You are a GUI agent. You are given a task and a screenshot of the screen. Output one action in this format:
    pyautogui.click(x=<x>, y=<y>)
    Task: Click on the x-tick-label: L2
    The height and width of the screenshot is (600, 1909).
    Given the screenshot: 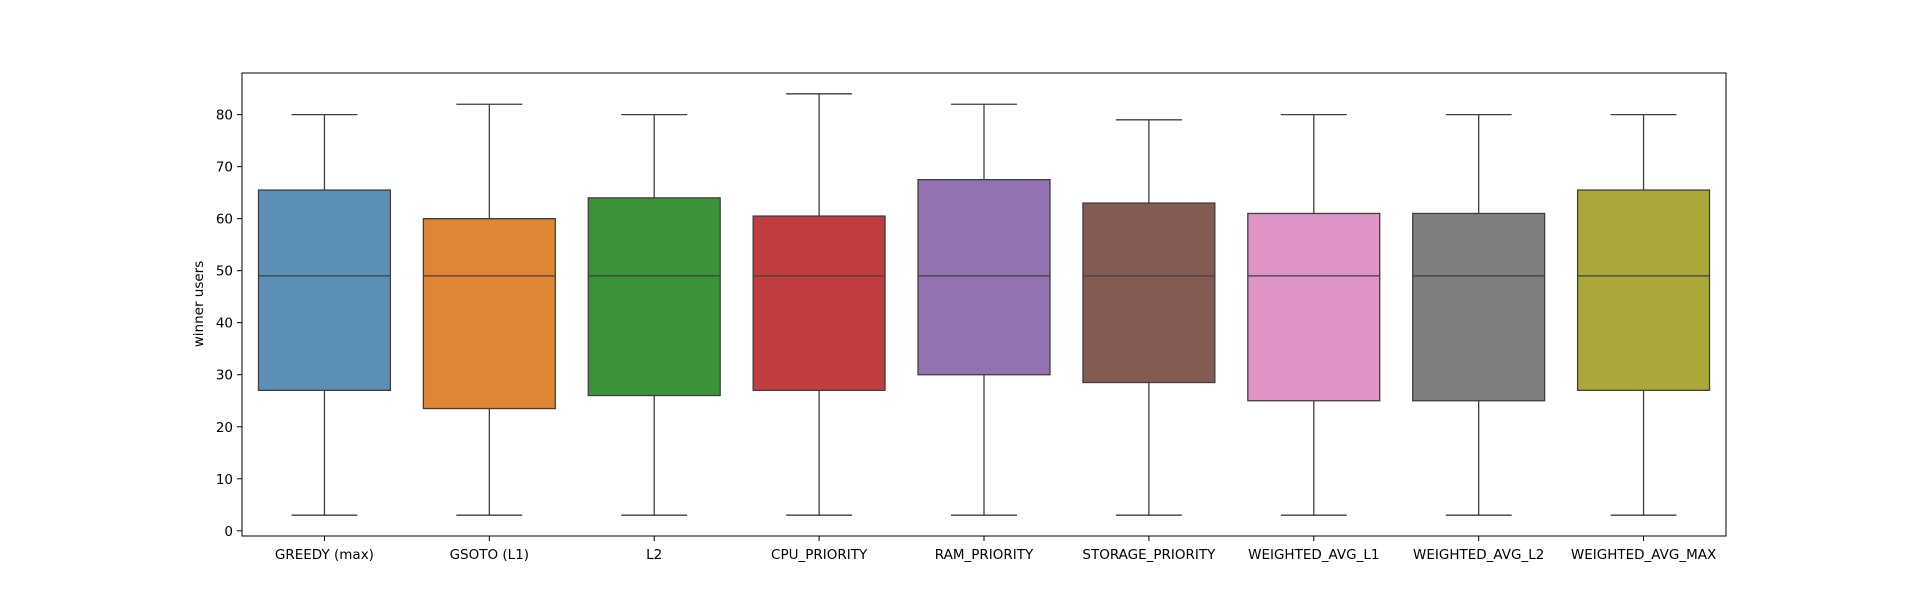 What is the action you would take?
    pyautogui.click(x=654, y=555)
    